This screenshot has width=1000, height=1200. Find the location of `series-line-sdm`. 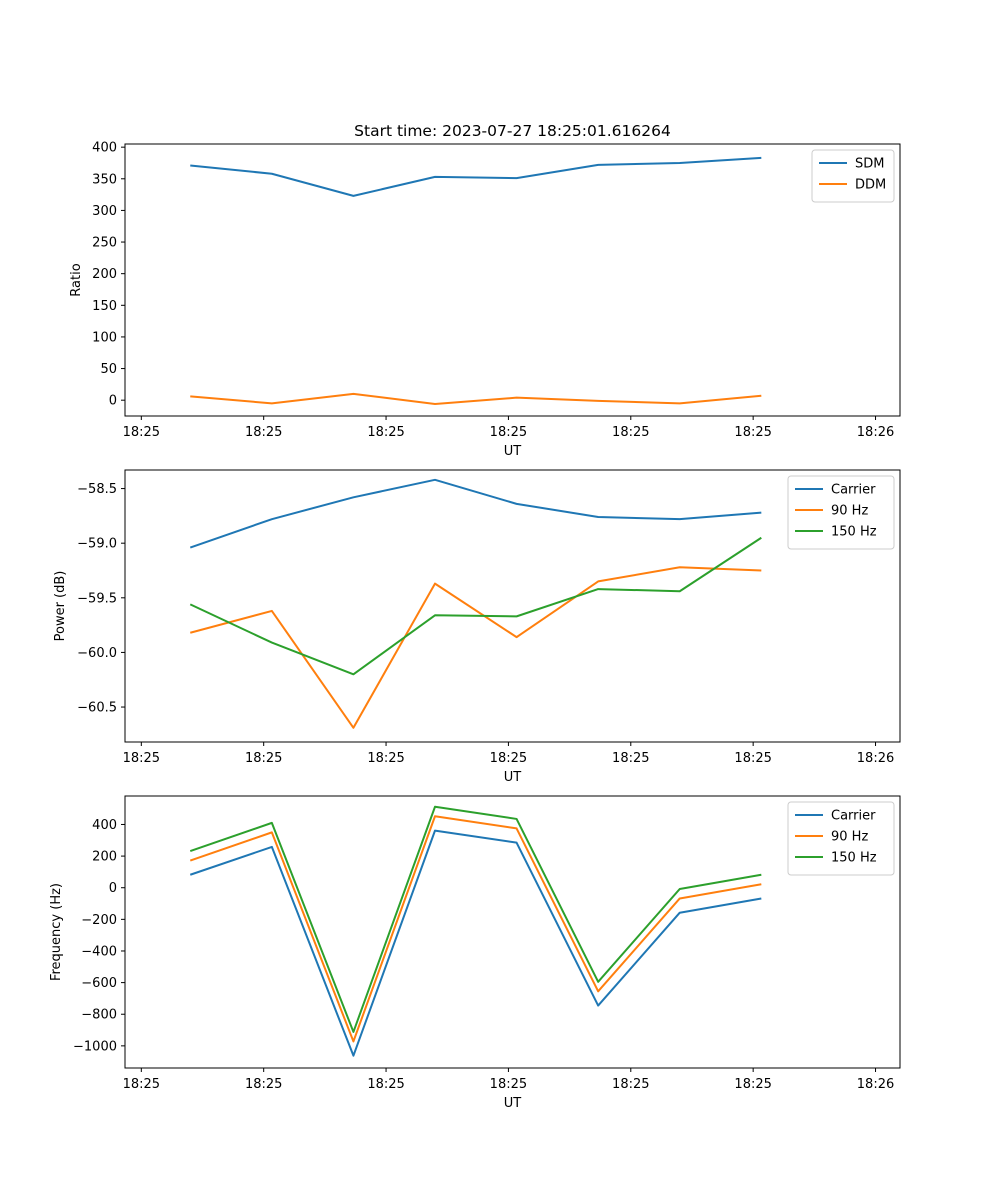

series-line-sdm is located at coordinates (476, 176).